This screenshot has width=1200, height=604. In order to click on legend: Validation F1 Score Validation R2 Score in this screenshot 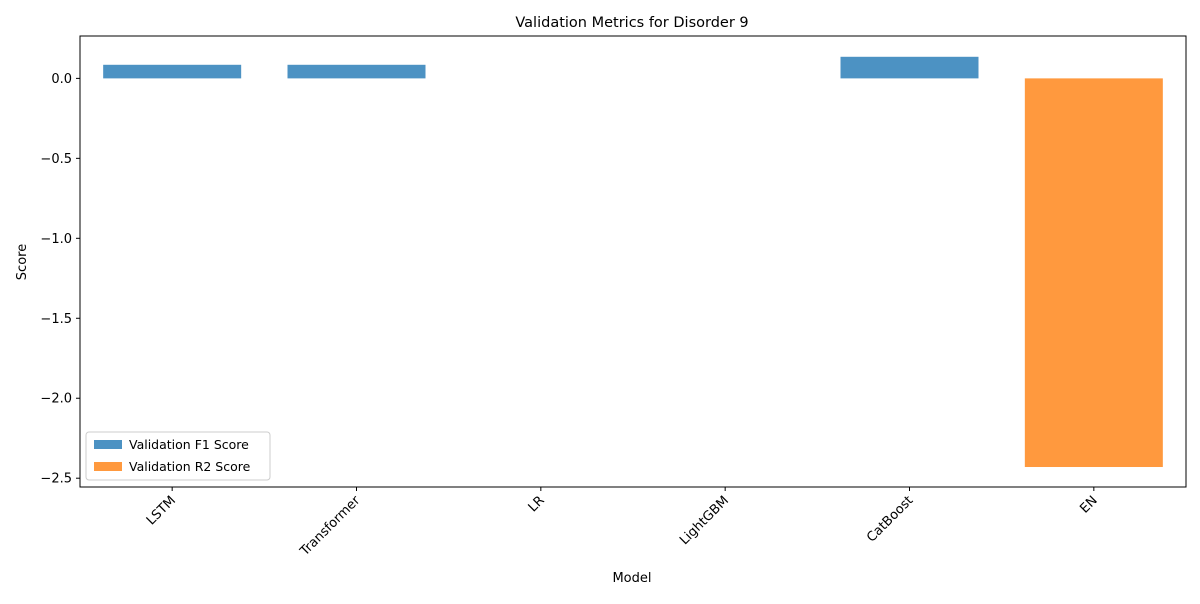, I will do `click(178, 456)`.